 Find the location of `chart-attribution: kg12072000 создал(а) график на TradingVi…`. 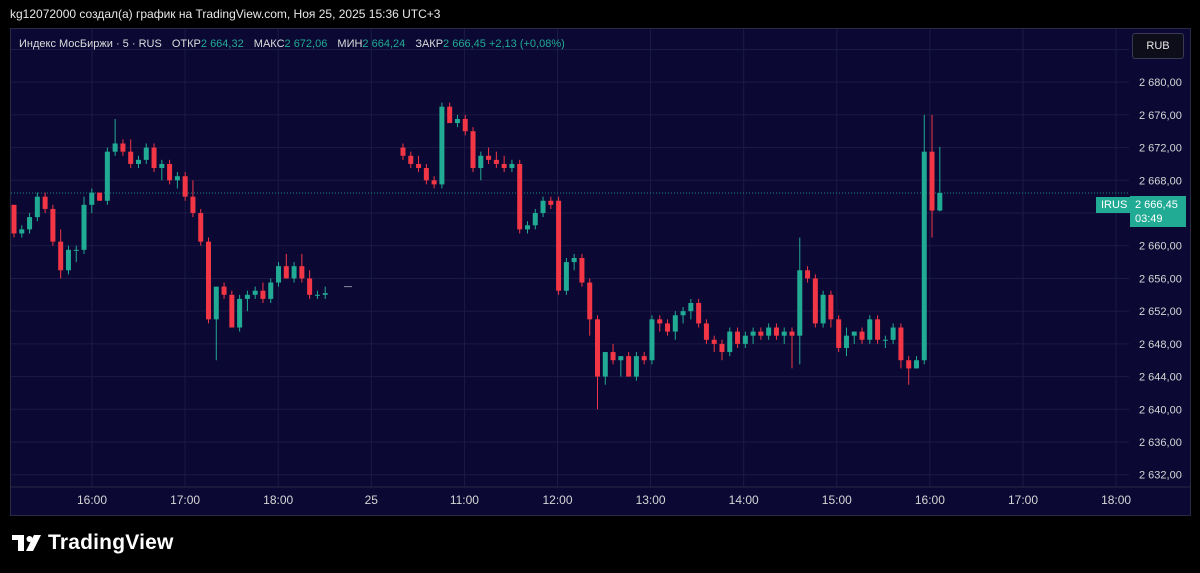

chart-attribution: kg12072000 создал(а) график на TradingVi… is located at coordinates (225, 14).